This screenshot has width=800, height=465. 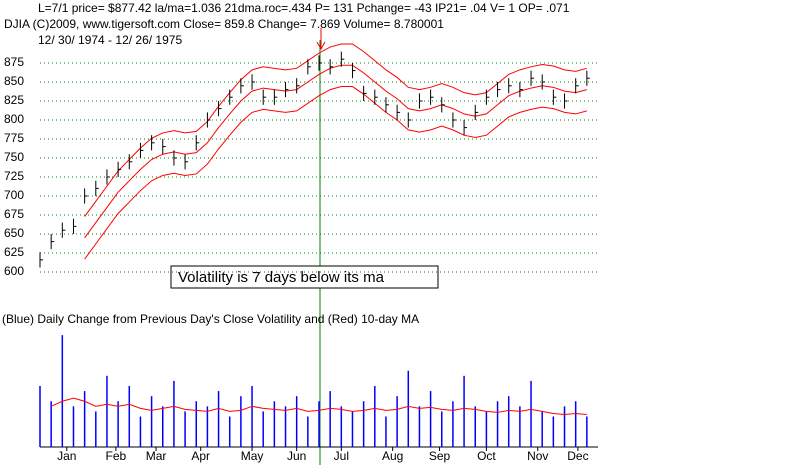 I want to click on x-tick-label: May, so click(x=252, y=456).